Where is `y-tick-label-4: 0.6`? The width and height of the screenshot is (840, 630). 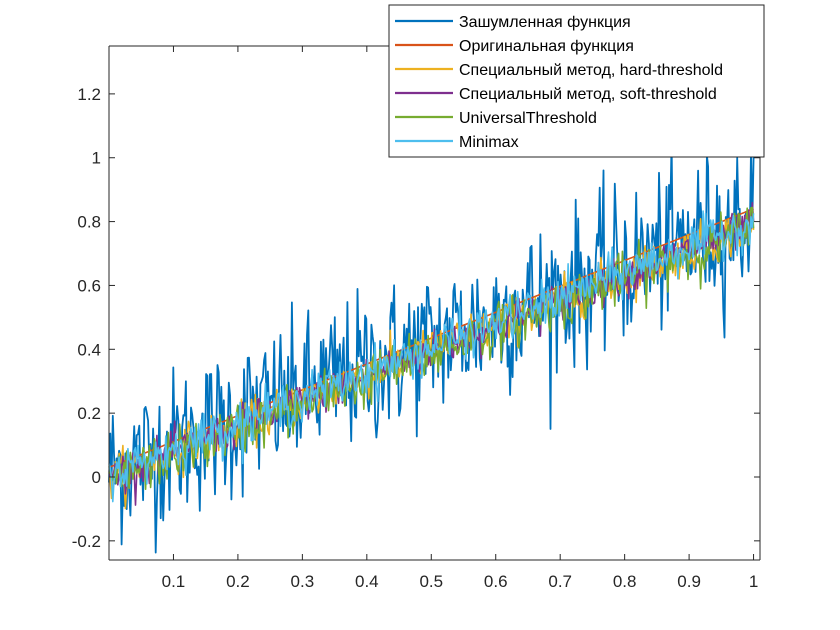
y-tick-label-4: 0.6 is located at coordinates (89, 285).